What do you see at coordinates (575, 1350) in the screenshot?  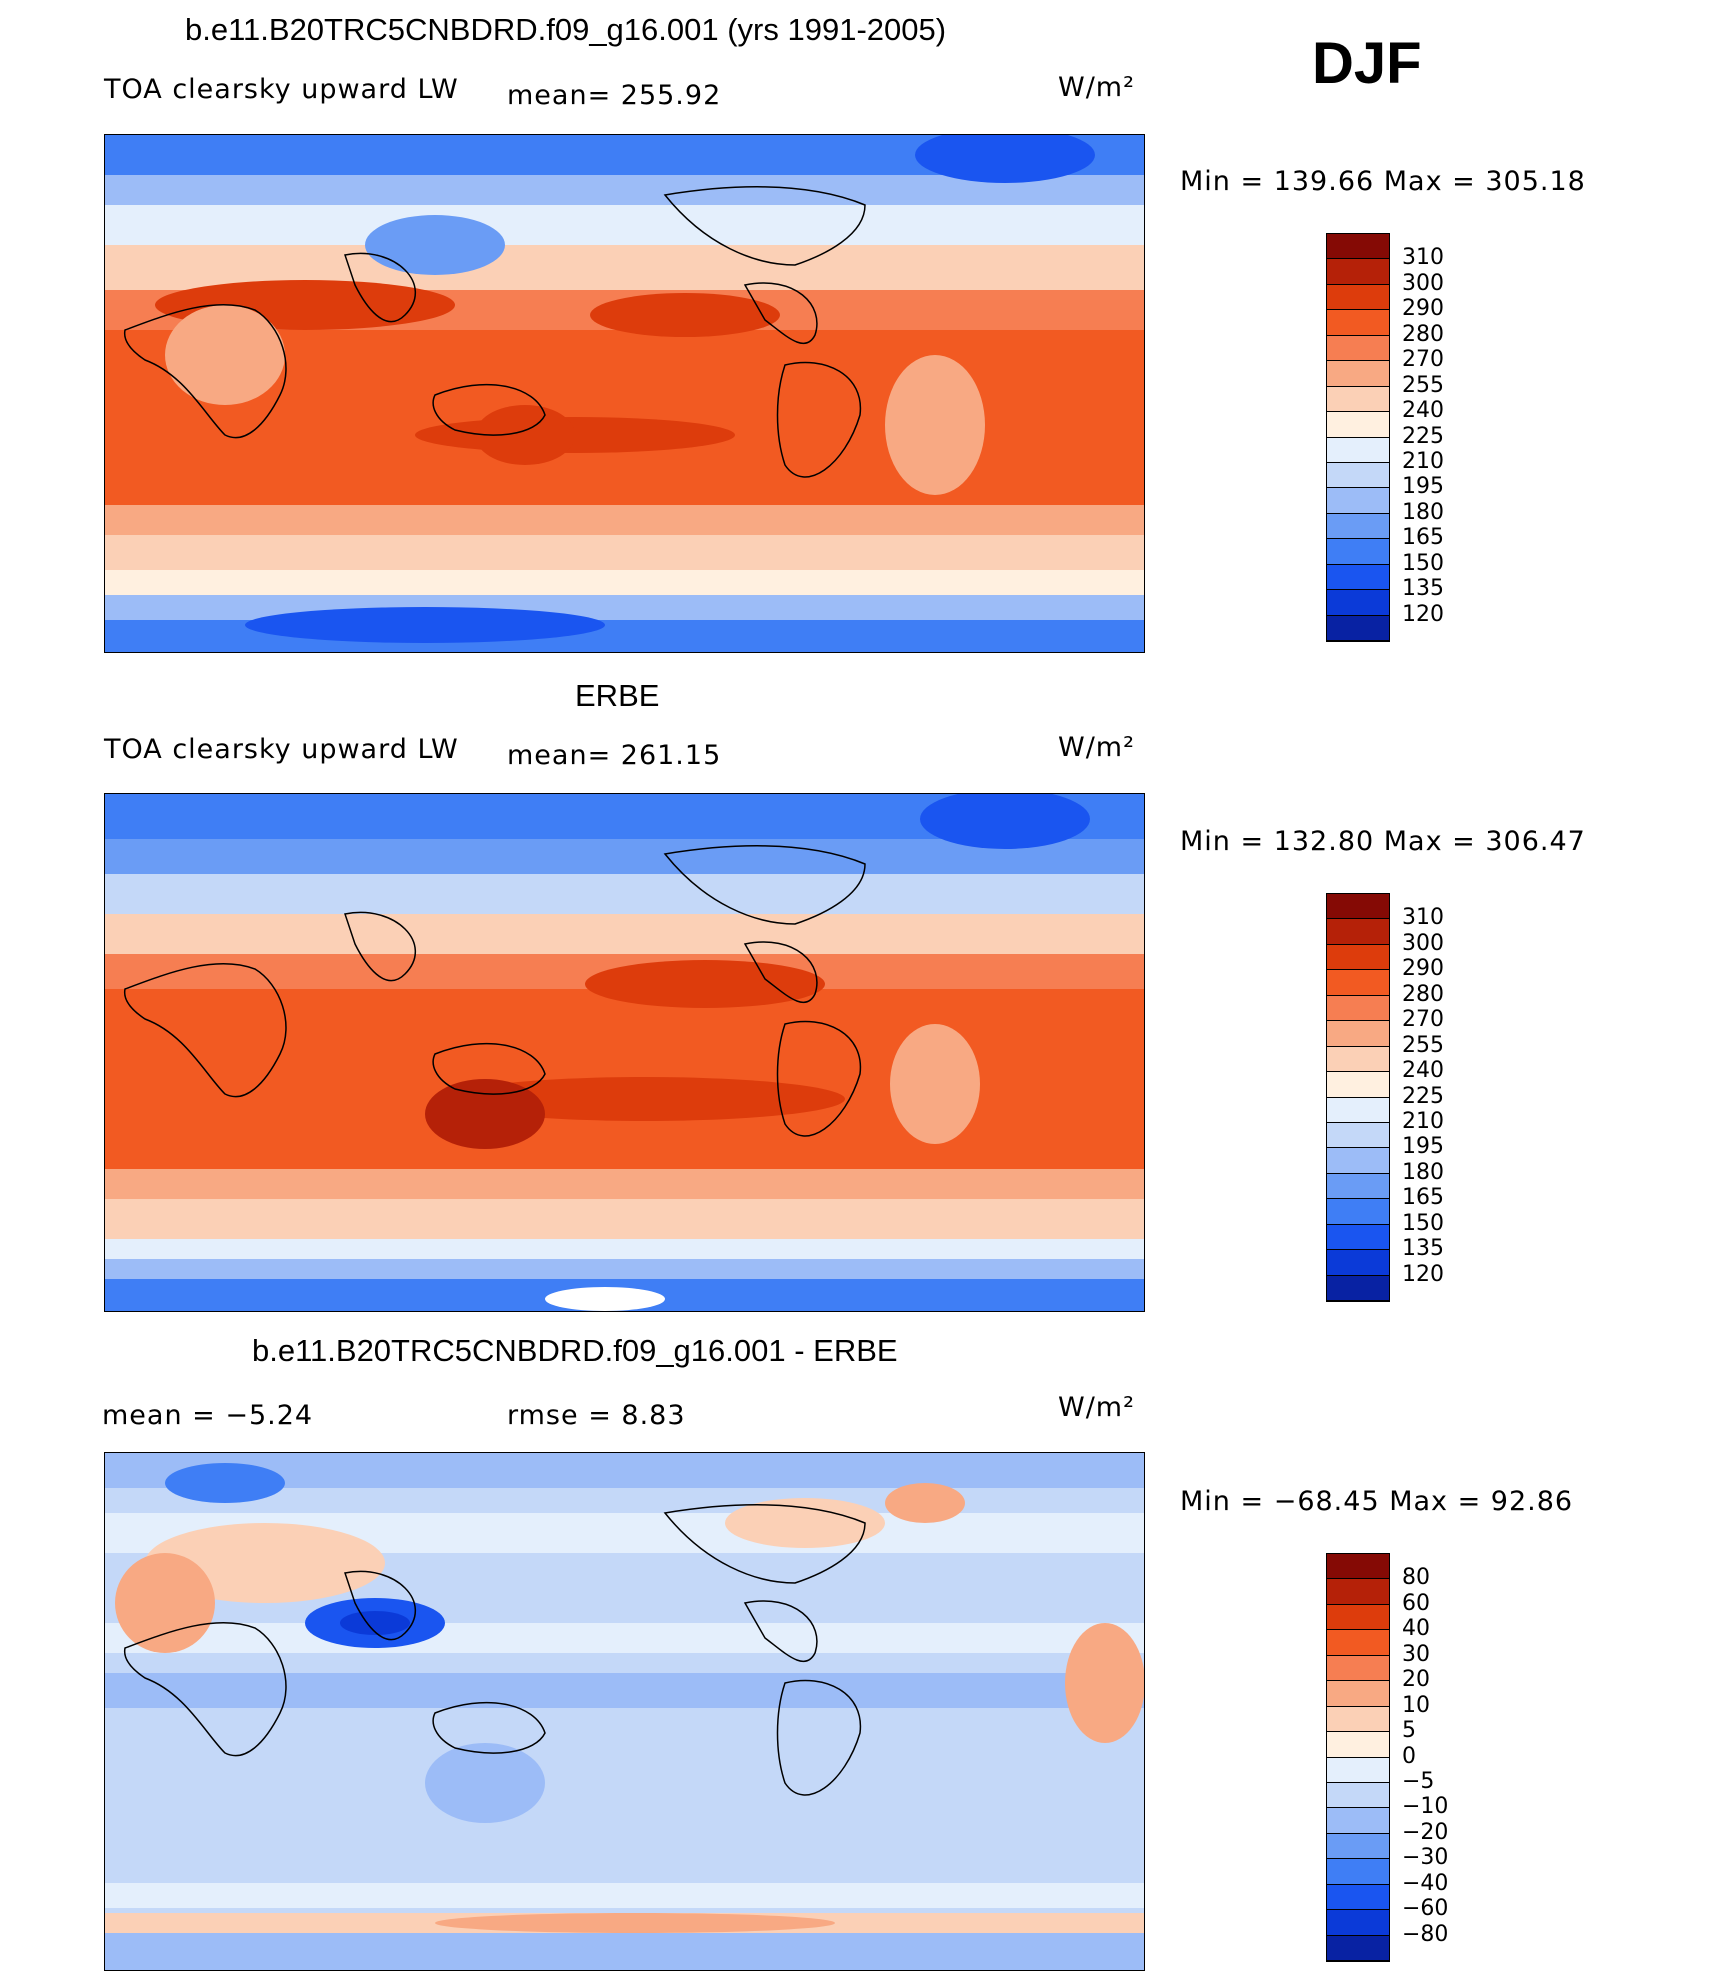 I see `panel-3-title: b.e11.B20TRC5CNBDRD.f09_g16.001 - ERBE` at bounding box center [575, 1350].